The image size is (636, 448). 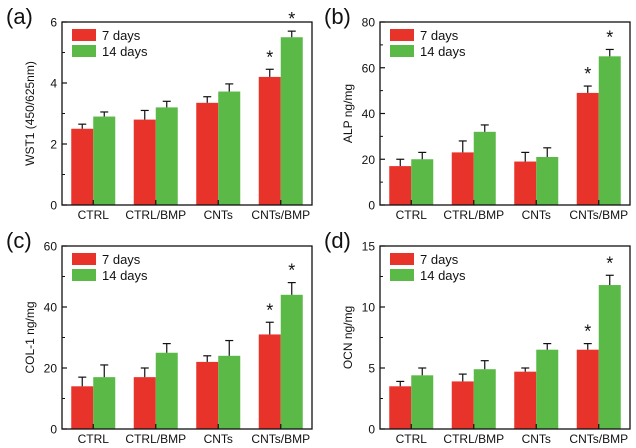 What do you see at coordinates (337, 240) in the screenshot?
I see `panel-label: (d)` at bounding box center [337, 240].